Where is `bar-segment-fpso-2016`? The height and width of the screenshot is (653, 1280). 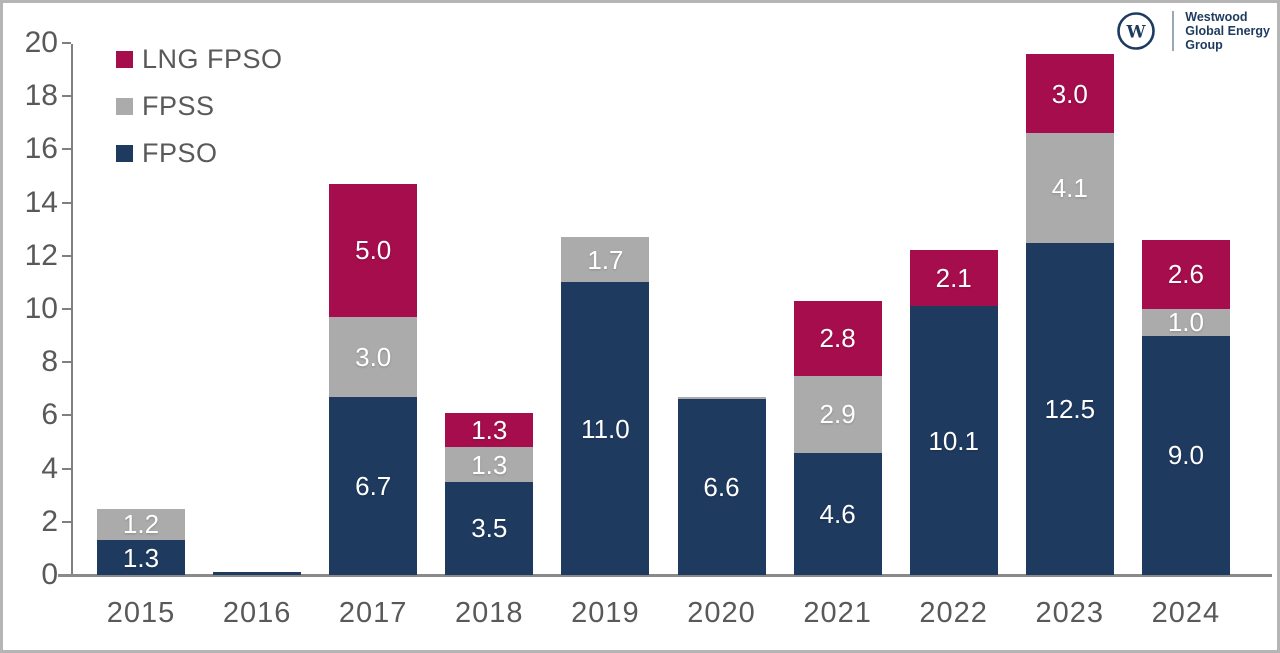 bar-segment-fpso-2016 is located at coordinates (257, 573).